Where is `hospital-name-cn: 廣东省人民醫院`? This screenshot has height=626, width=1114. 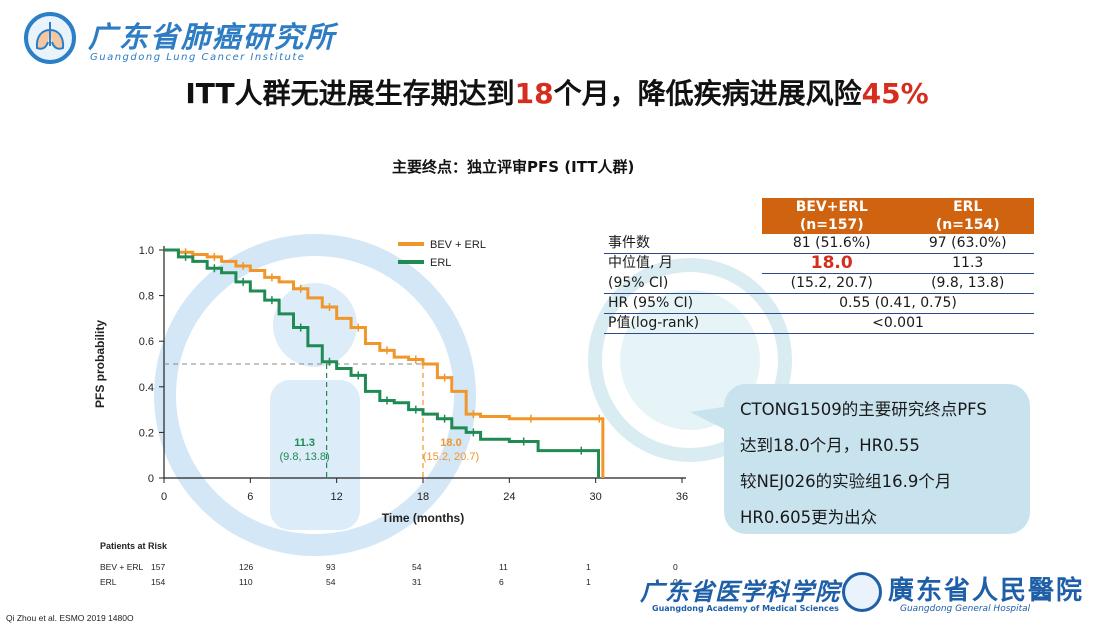
hospital-name-cn: 廣东省人民醫院 is located at coordinates (986, 591).